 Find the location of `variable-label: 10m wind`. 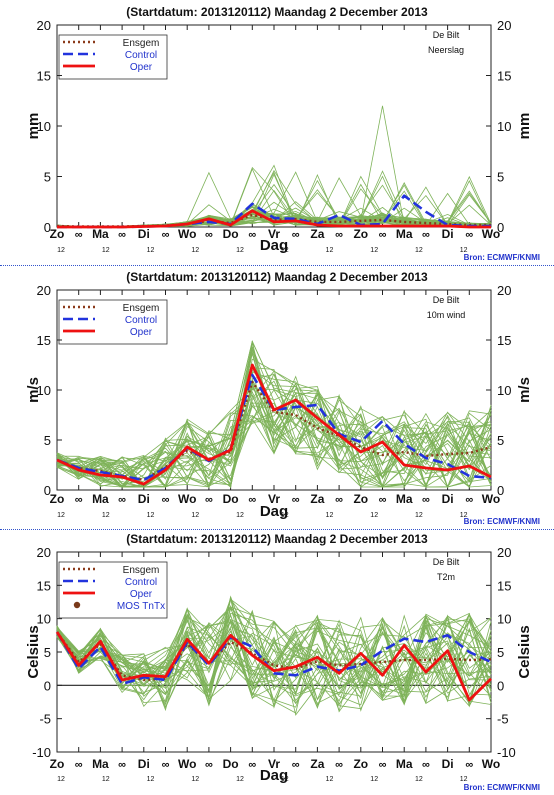

variable-label: 10m wind is located at coordinates (446, 315).